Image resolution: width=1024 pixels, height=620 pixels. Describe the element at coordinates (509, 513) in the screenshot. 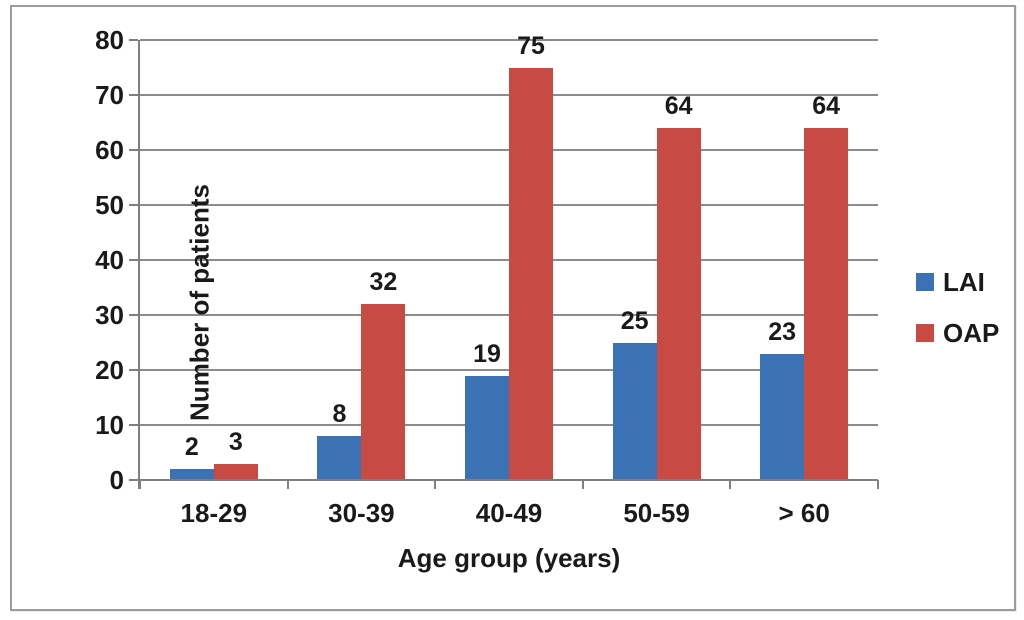

I see `x-category-label-2: 40-49` at that location.